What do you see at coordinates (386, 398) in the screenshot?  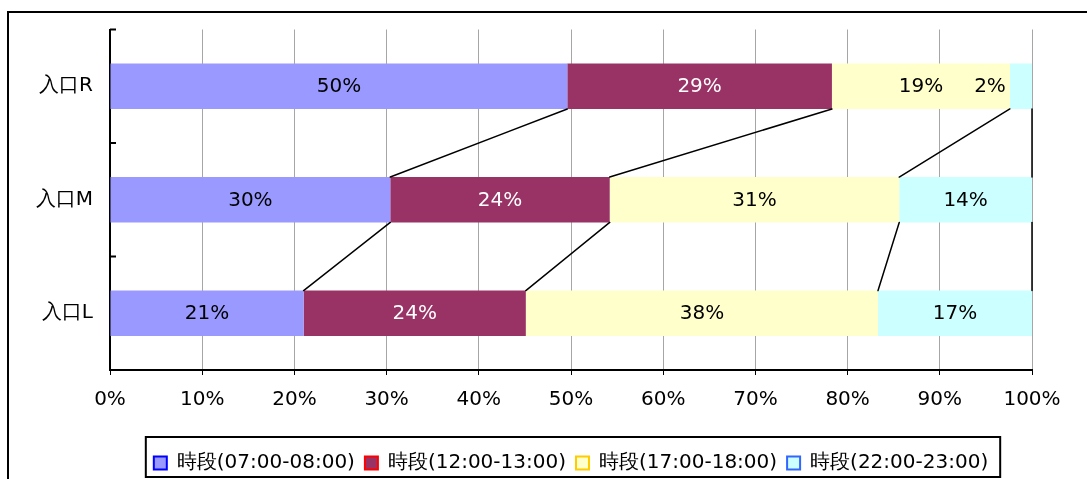 I see `x-tick-label: 30%` at bounding box center [386, 398].